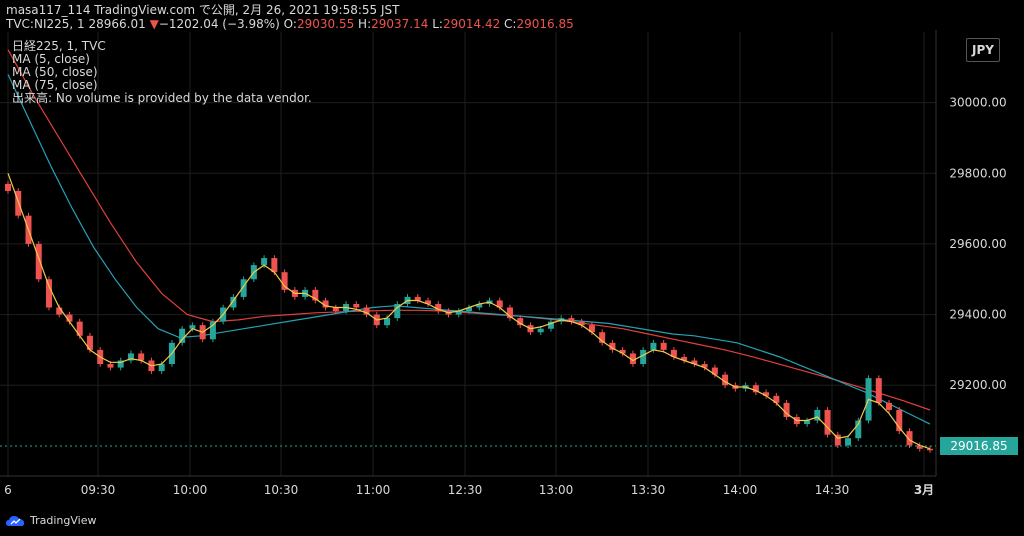  I want to click on legend-ma5: MA (5, close), so click(51, 59).